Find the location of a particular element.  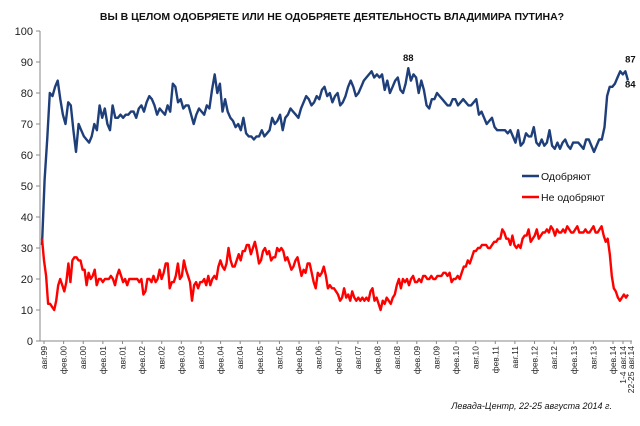

x-tick-label: фев.09 is located at coordinates (417, 360).